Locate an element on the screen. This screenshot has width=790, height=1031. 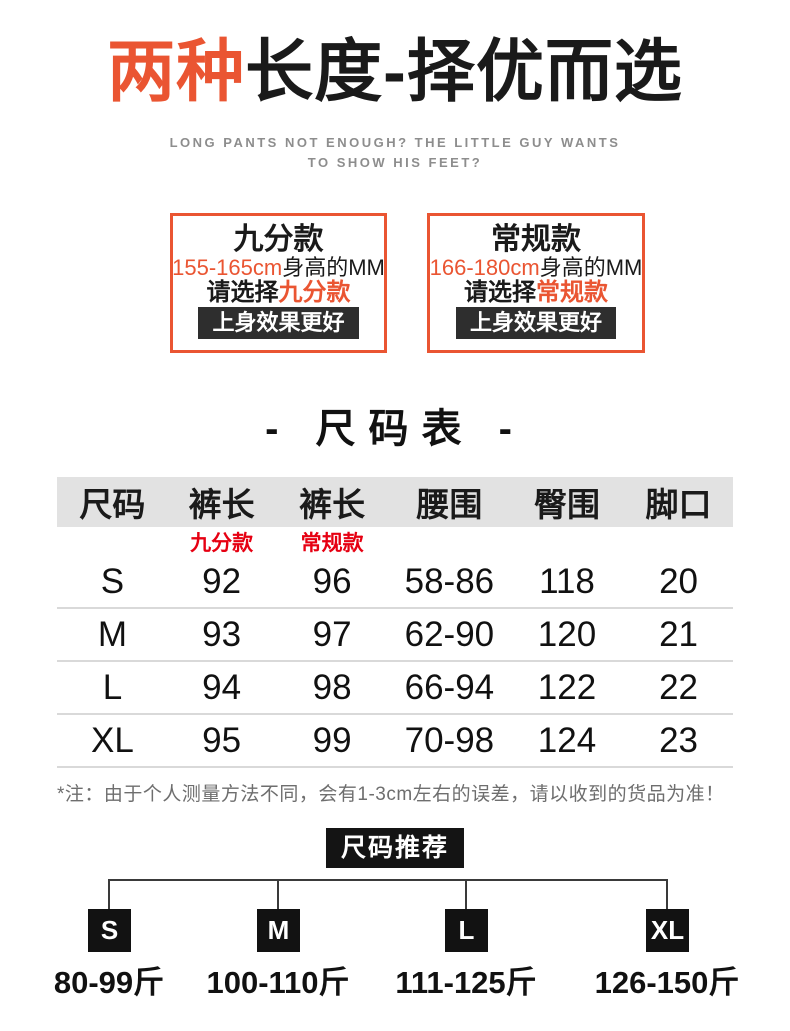
cell-crop-length: 92 is located at coordinates (222, 581).